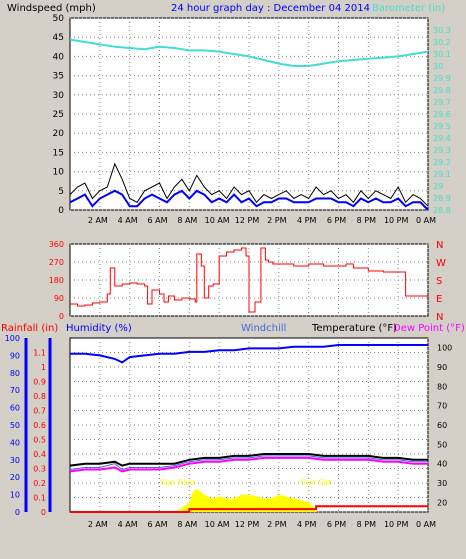  What do you see at coordinates (438, 66) in the screenshot?
I see `barometer-tick-label: 30` at bounding box center [438, 66].